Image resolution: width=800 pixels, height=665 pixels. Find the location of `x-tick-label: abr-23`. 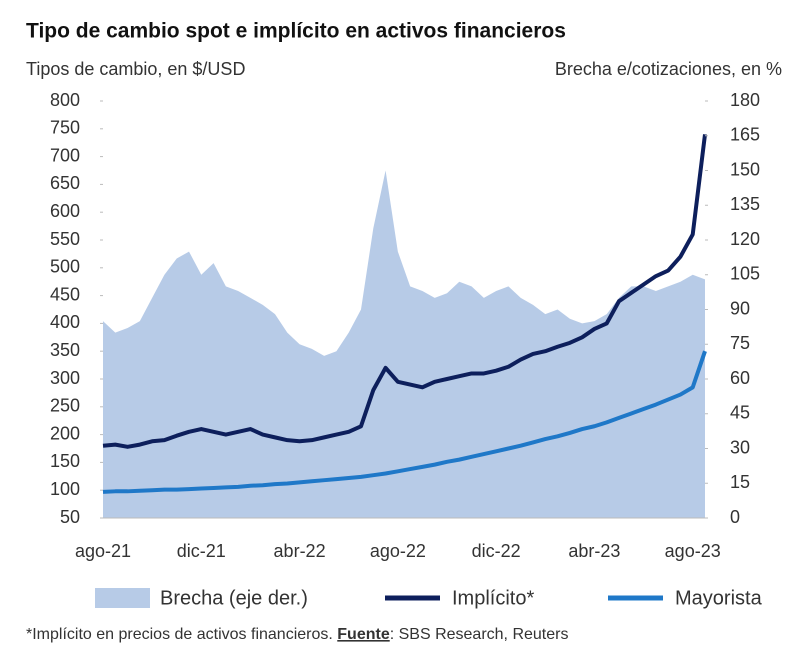

x-tick-label: abr-23 is located at coordinates (594, 551).